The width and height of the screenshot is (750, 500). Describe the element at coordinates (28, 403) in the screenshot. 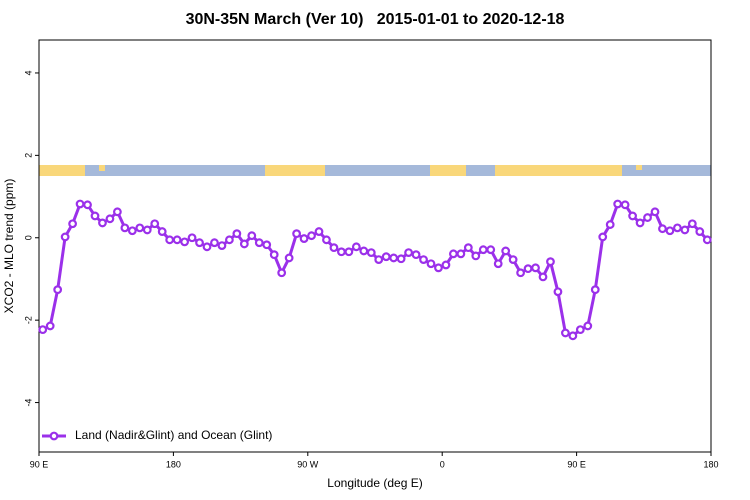

I see `y-tick-label: -4` at that location.